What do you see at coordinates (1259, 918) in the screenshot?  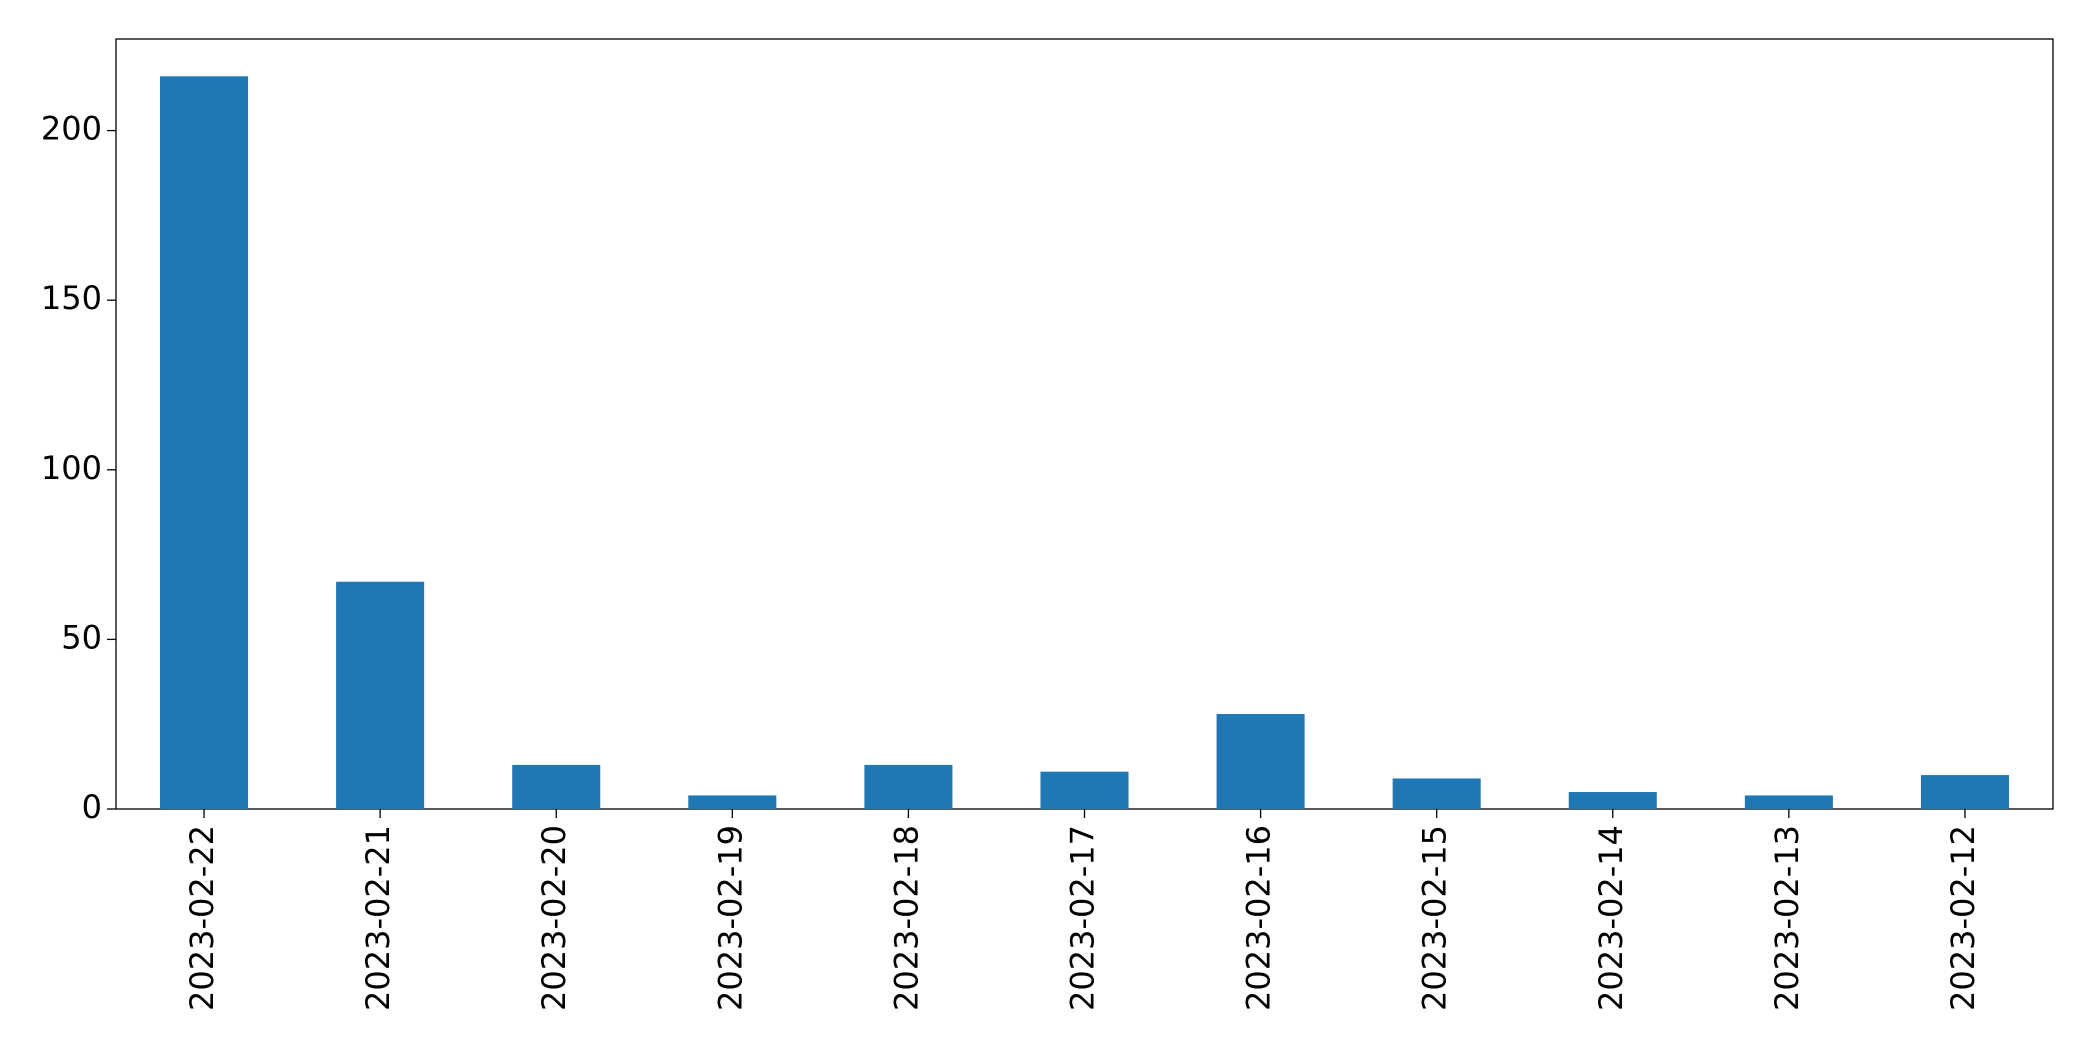 I see `x-tick-label: 2023-02-16` at bounding box center [1259, 918].